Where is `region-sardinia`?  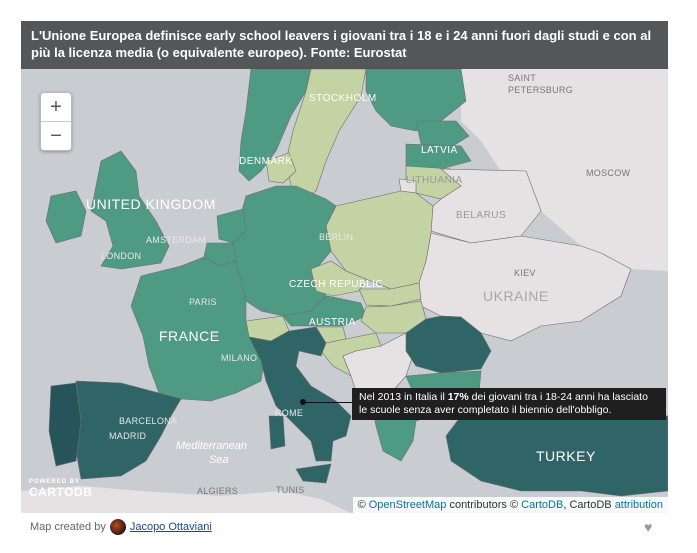 region-sardinia is located at coordinates (277, 432).